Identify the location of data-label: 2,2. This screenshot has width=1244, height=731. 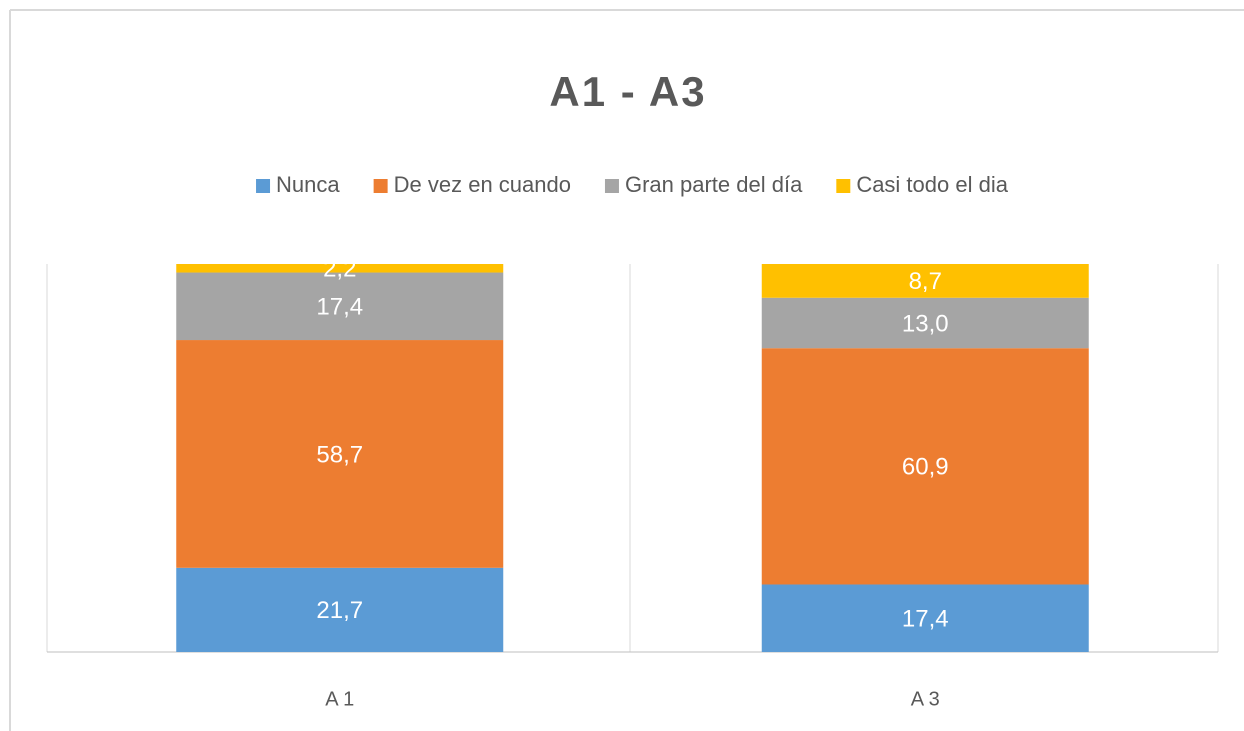
(339, 269).